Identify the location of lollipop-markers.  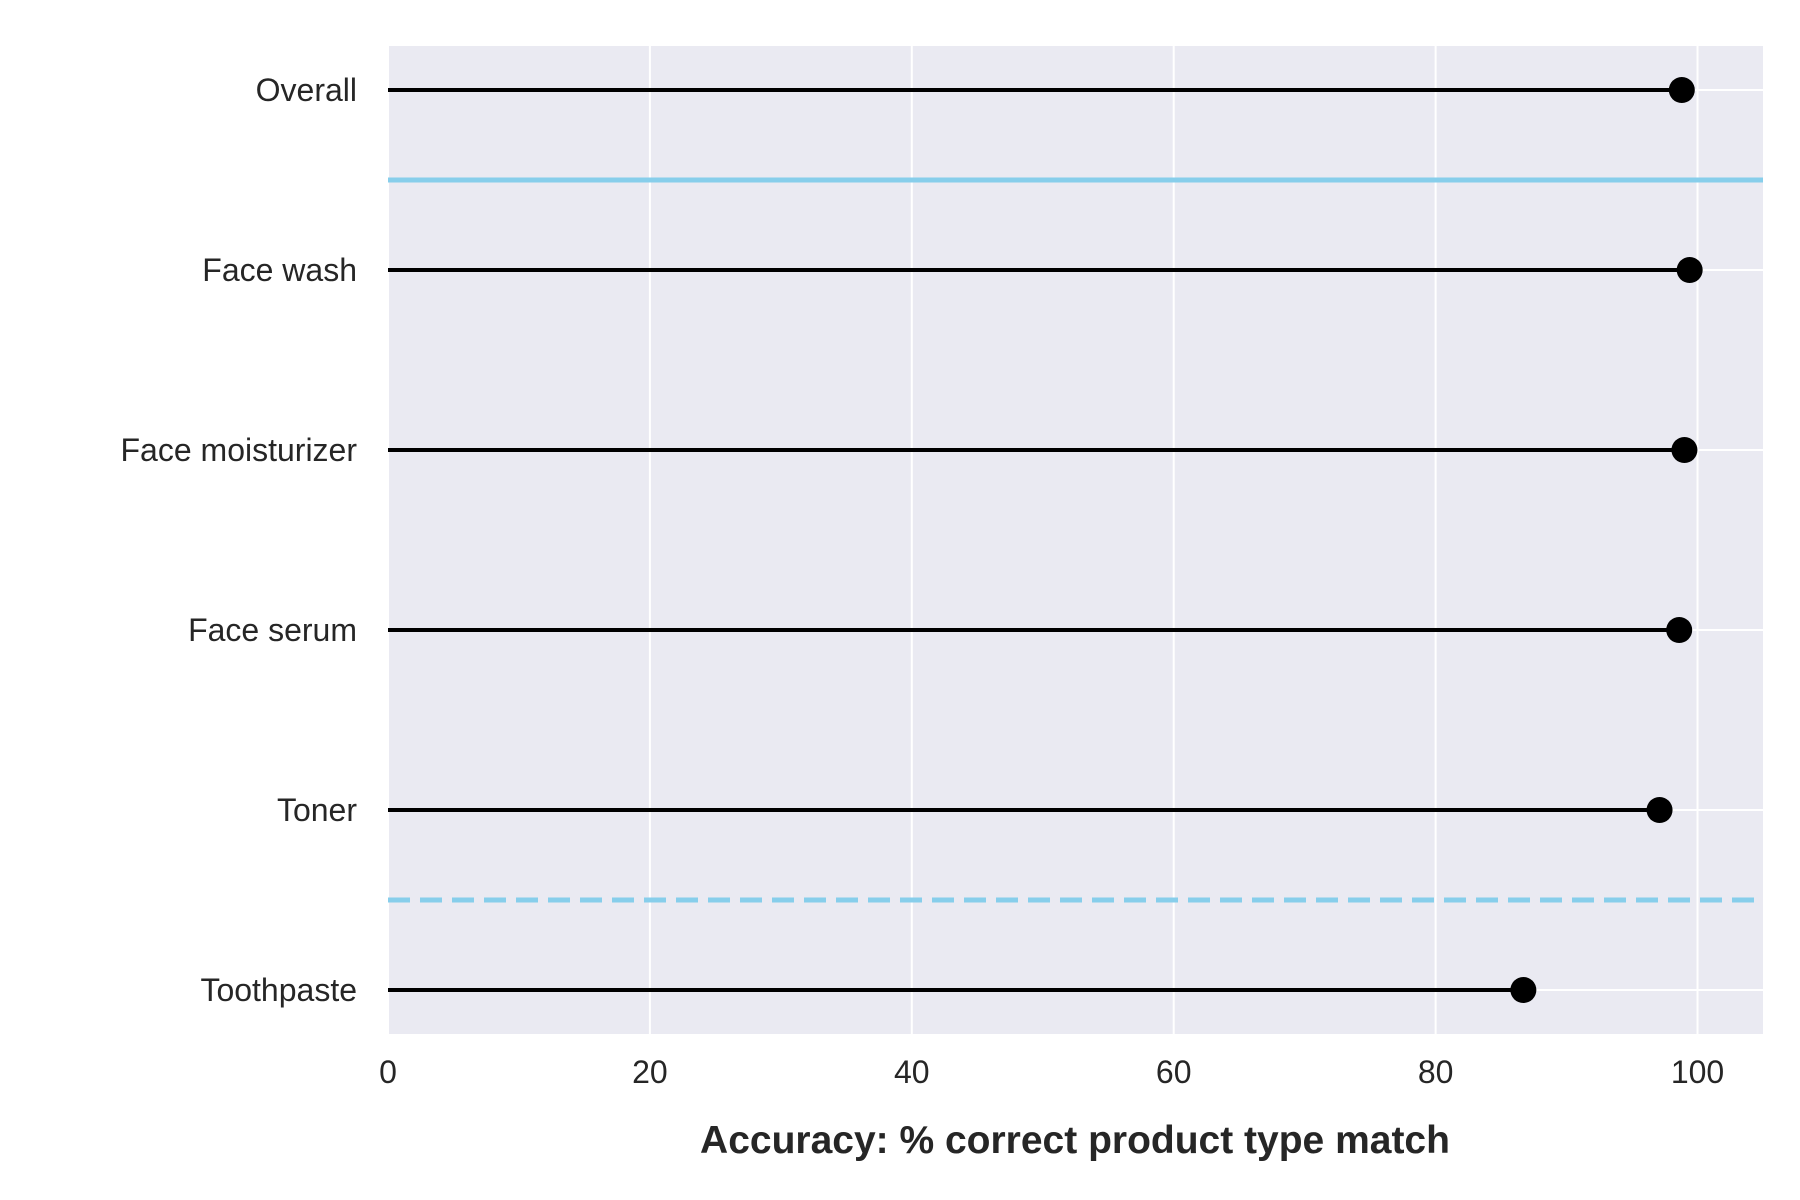
(1606, 540).